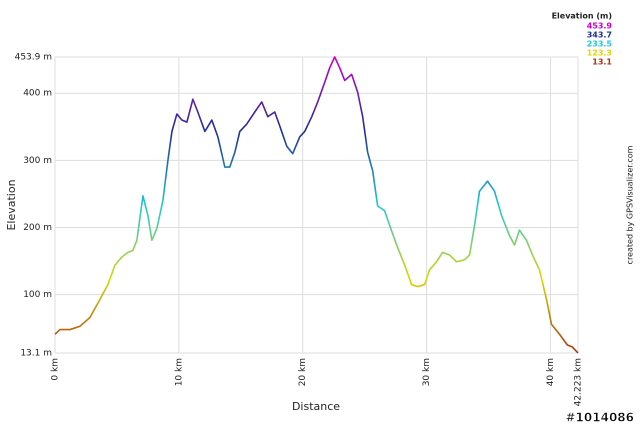 The image size is (640, 426). I want to click on y-tick-label: 100 m, so click(37, 295).